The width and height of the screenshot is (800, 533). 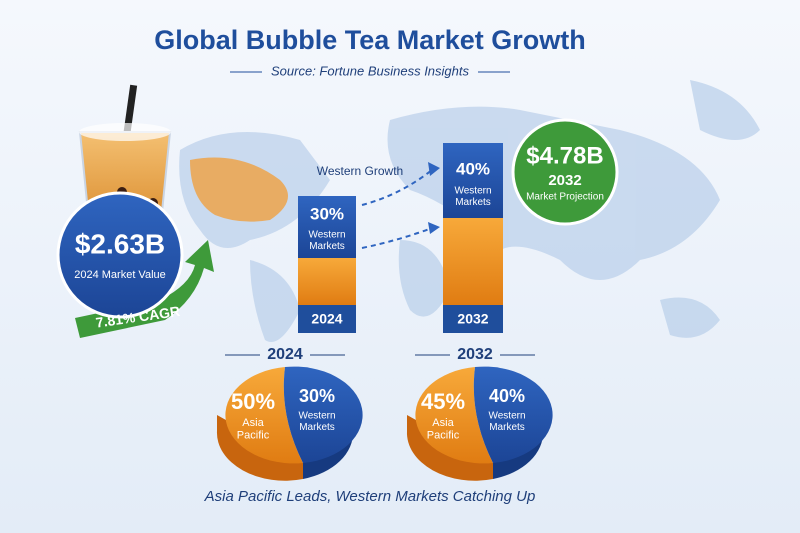 I want to click on growth-label: Western Growth, so click(x=360, y=171).